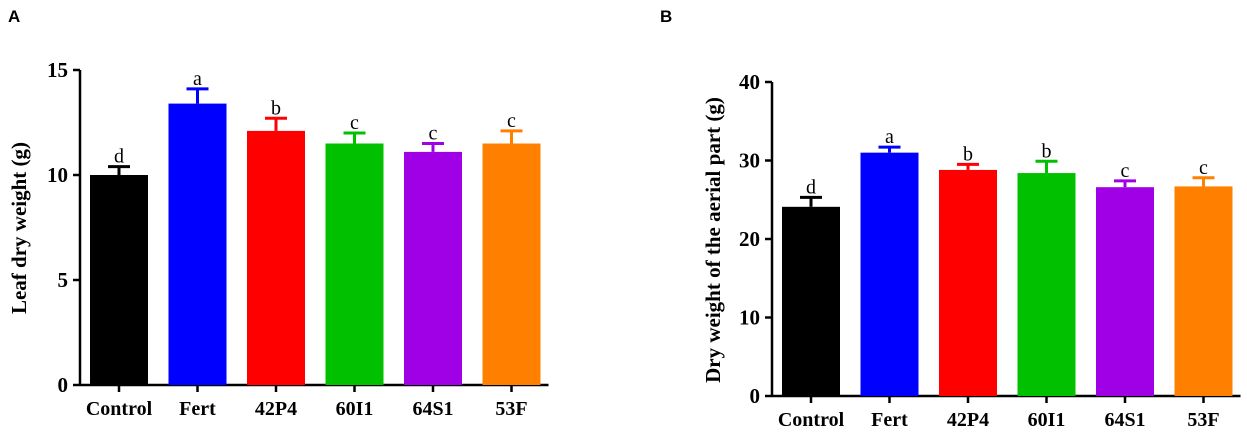 This screenshot has height=434, width=1247. What do you see at coordinates (14, 16) in the screenshot?
I see `panel-label: A` at bounding box center [14, 16].